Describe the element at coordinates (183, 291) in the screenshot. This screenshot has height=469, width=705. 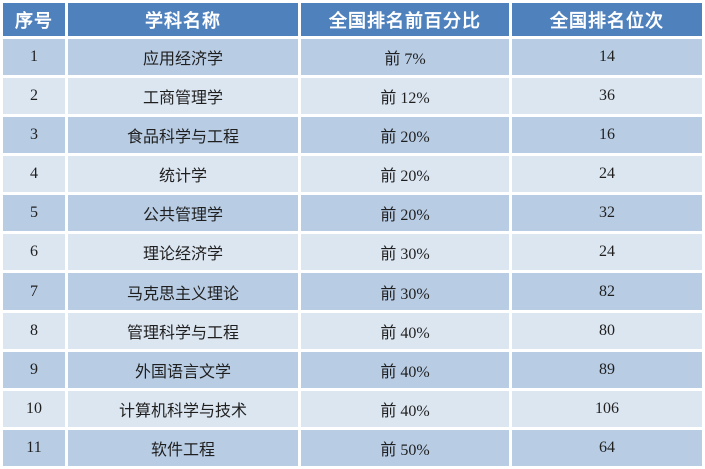
I see `cell-subject: 马克思主义理论` at that location.